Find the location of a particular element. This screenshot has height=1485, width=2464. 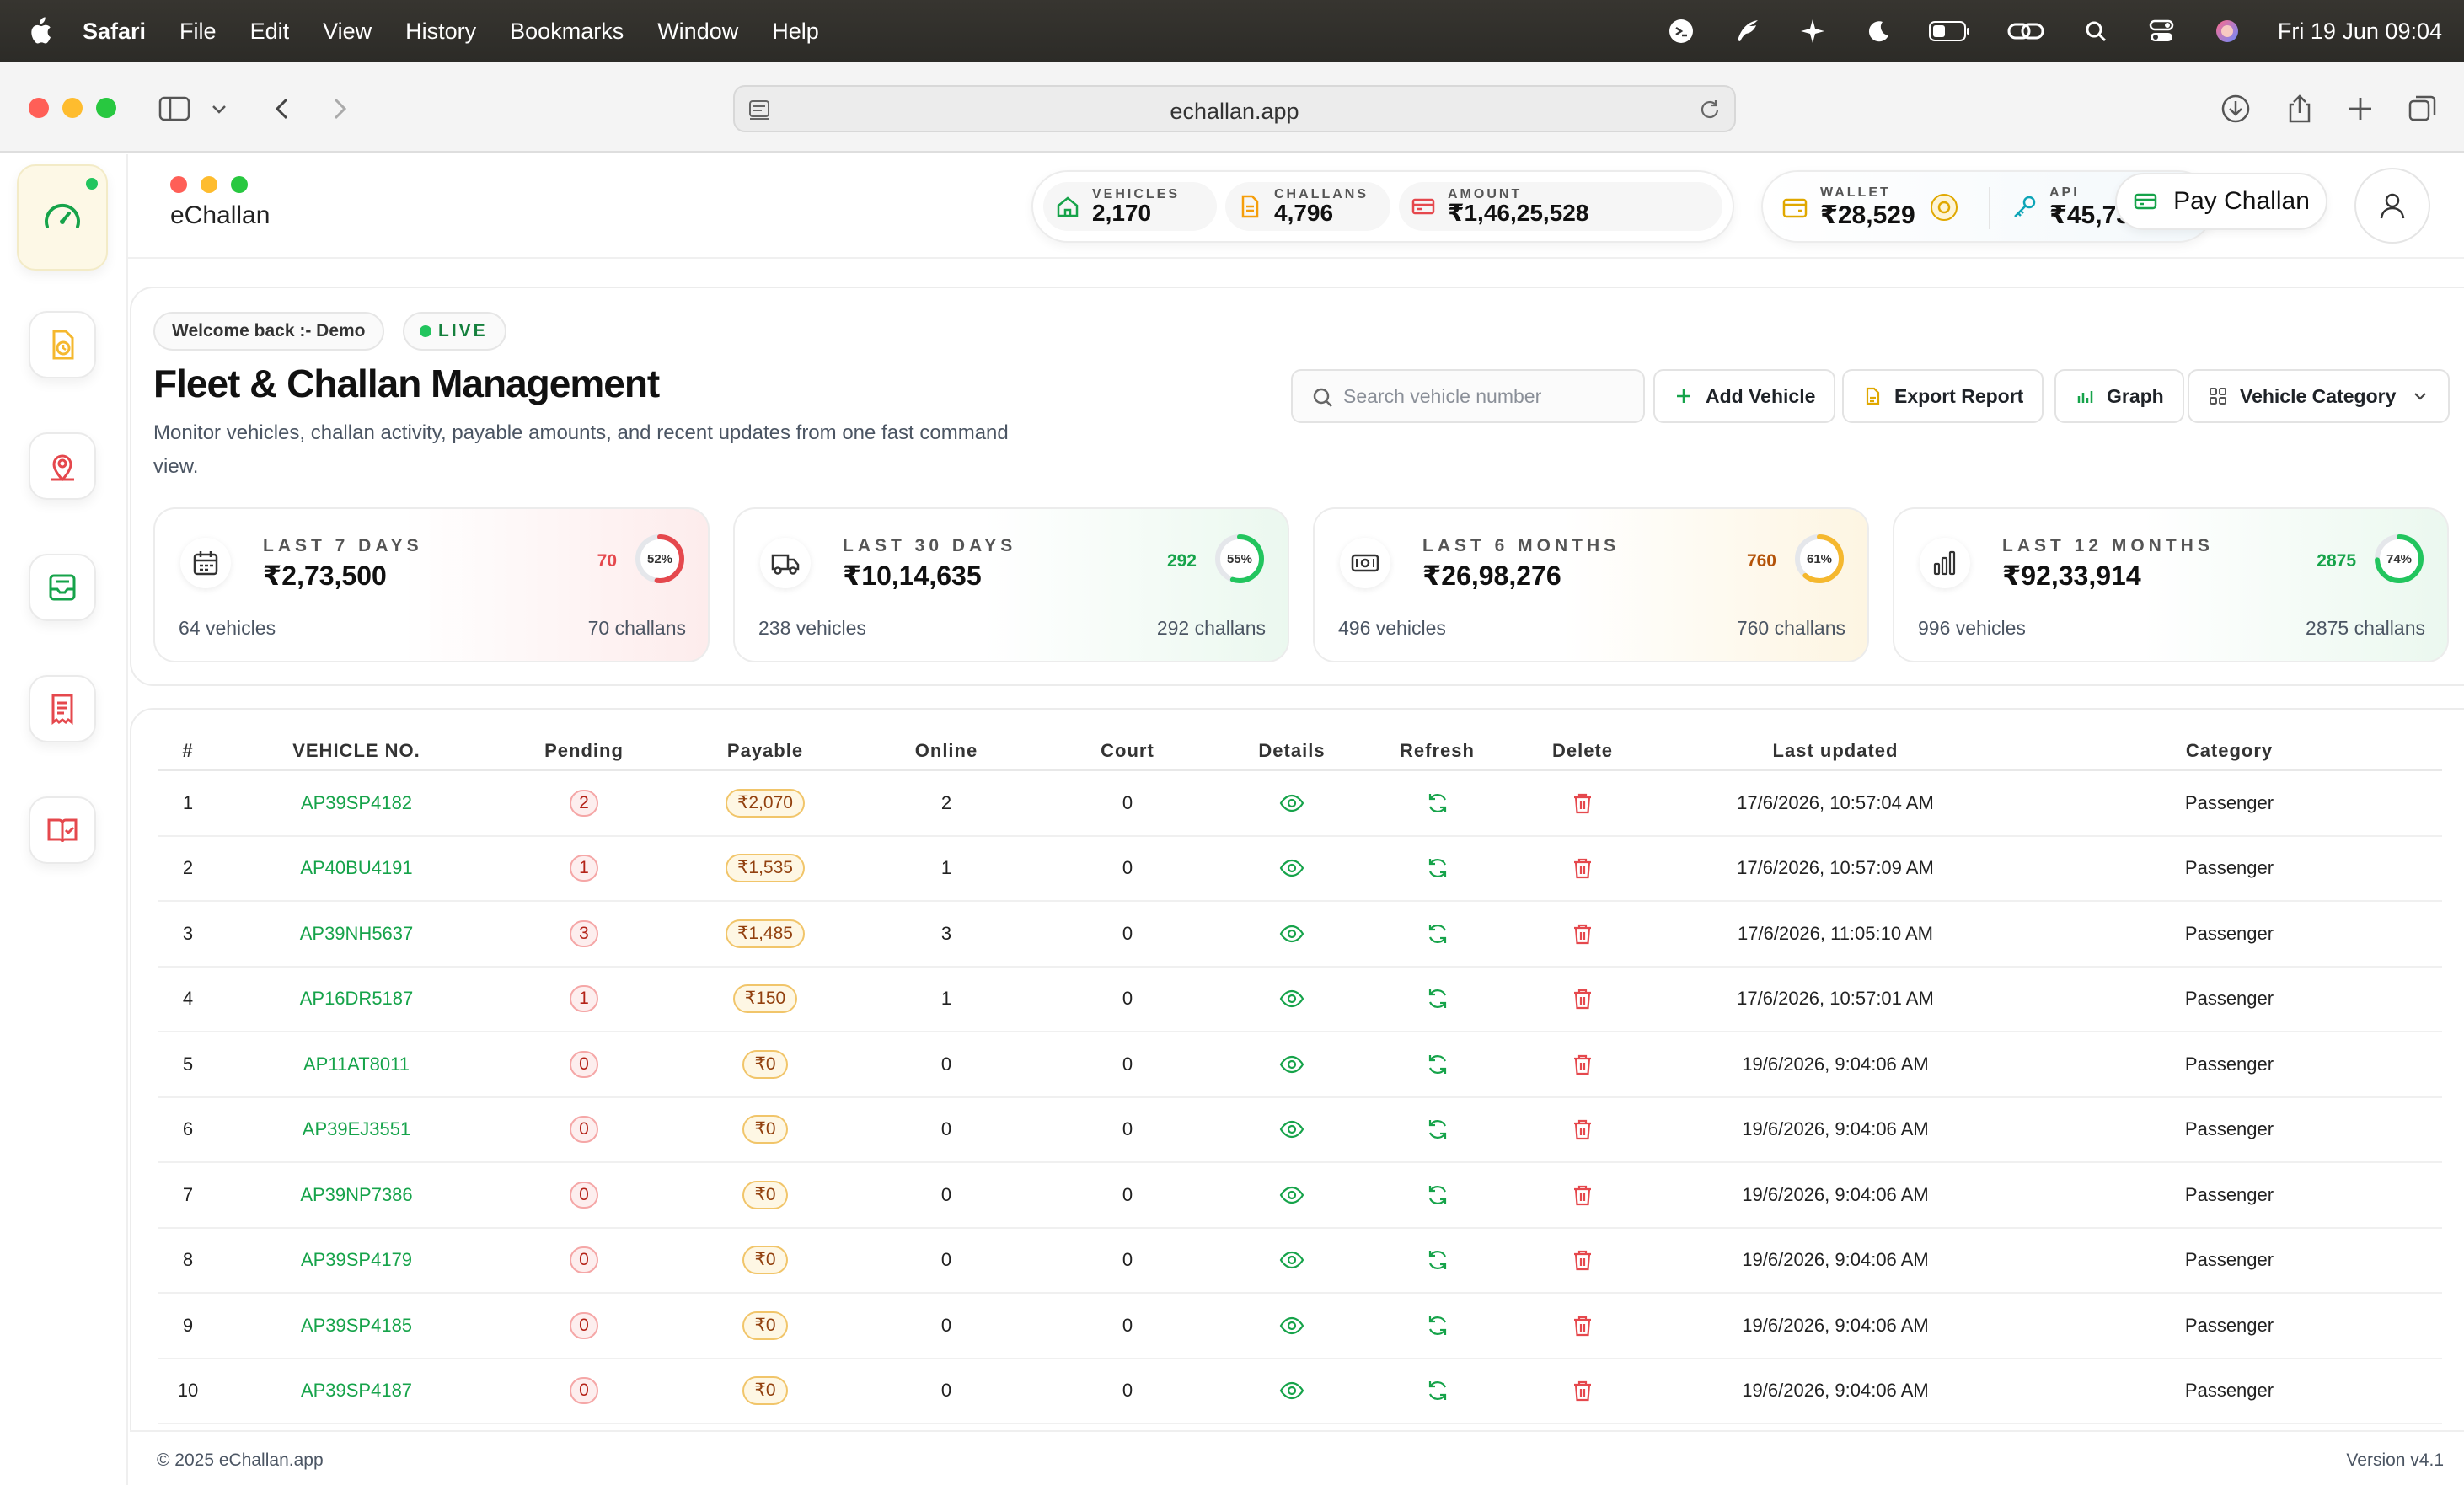

back-icon is located at coordinates (282, 109).